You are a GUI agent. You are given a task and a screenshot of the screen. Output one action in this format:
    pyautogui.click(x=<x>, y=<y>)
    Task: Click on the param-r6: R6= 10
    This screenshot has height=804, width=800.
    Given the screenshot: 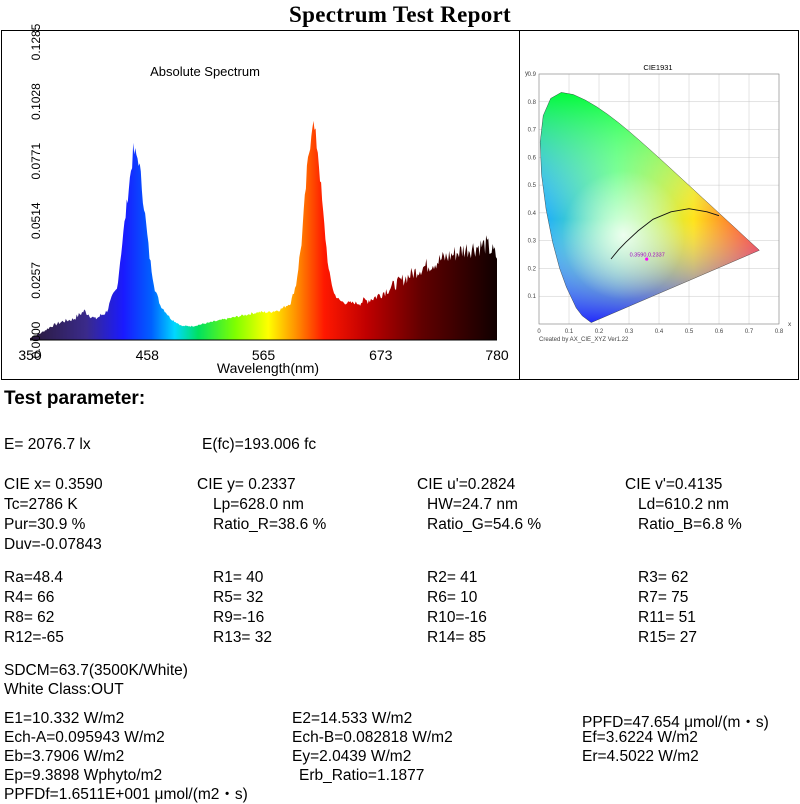 What is the action you would take?
    pyautogui.click(x=452, y=597)
    